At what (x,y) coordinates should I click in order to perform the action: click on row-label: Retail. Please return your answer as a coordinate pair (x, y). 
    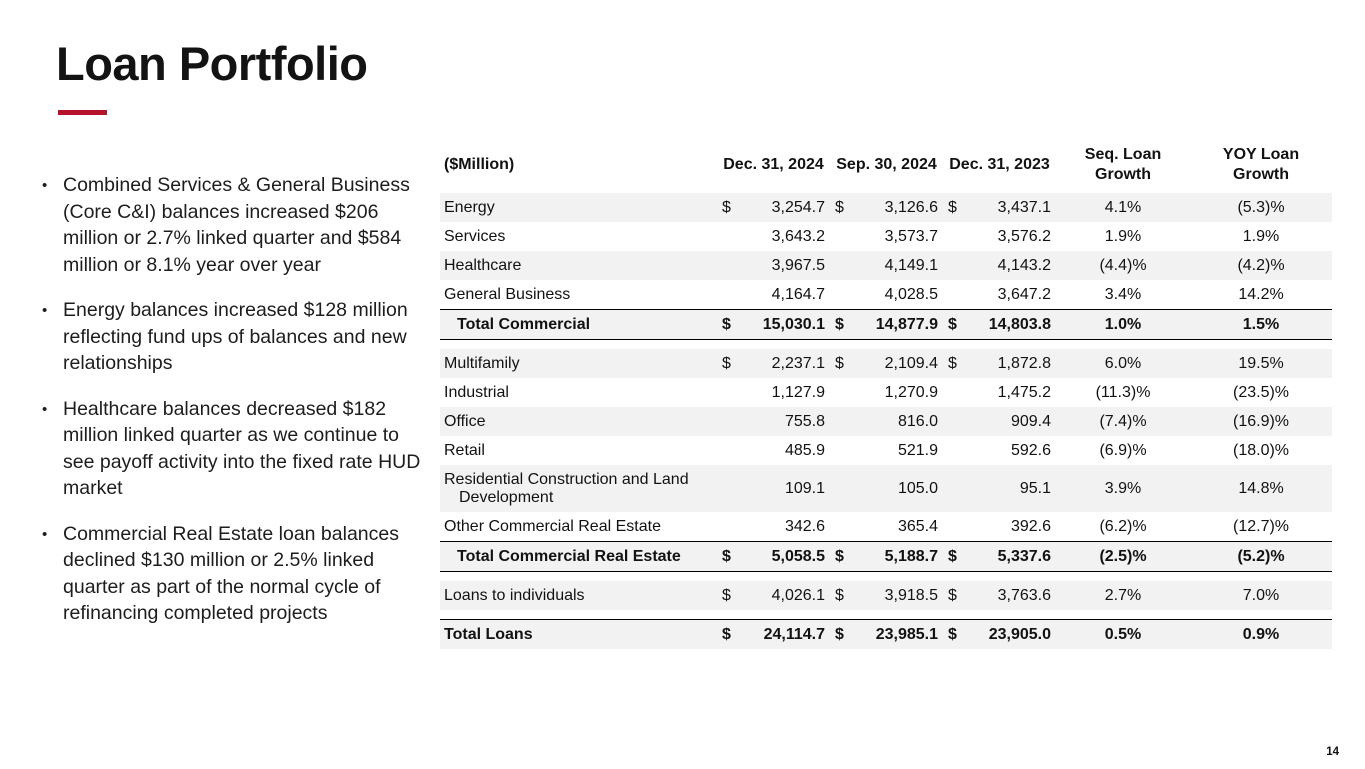
    Looking at the image, I should click on (464, 450).